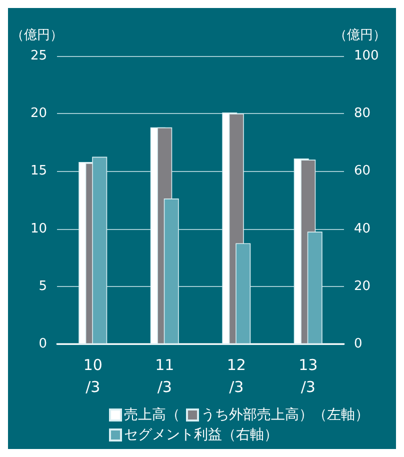  Describe the element at coordinates (360, 35) in the screenshot. I see `y2-axis-title: （億円）` at that location.